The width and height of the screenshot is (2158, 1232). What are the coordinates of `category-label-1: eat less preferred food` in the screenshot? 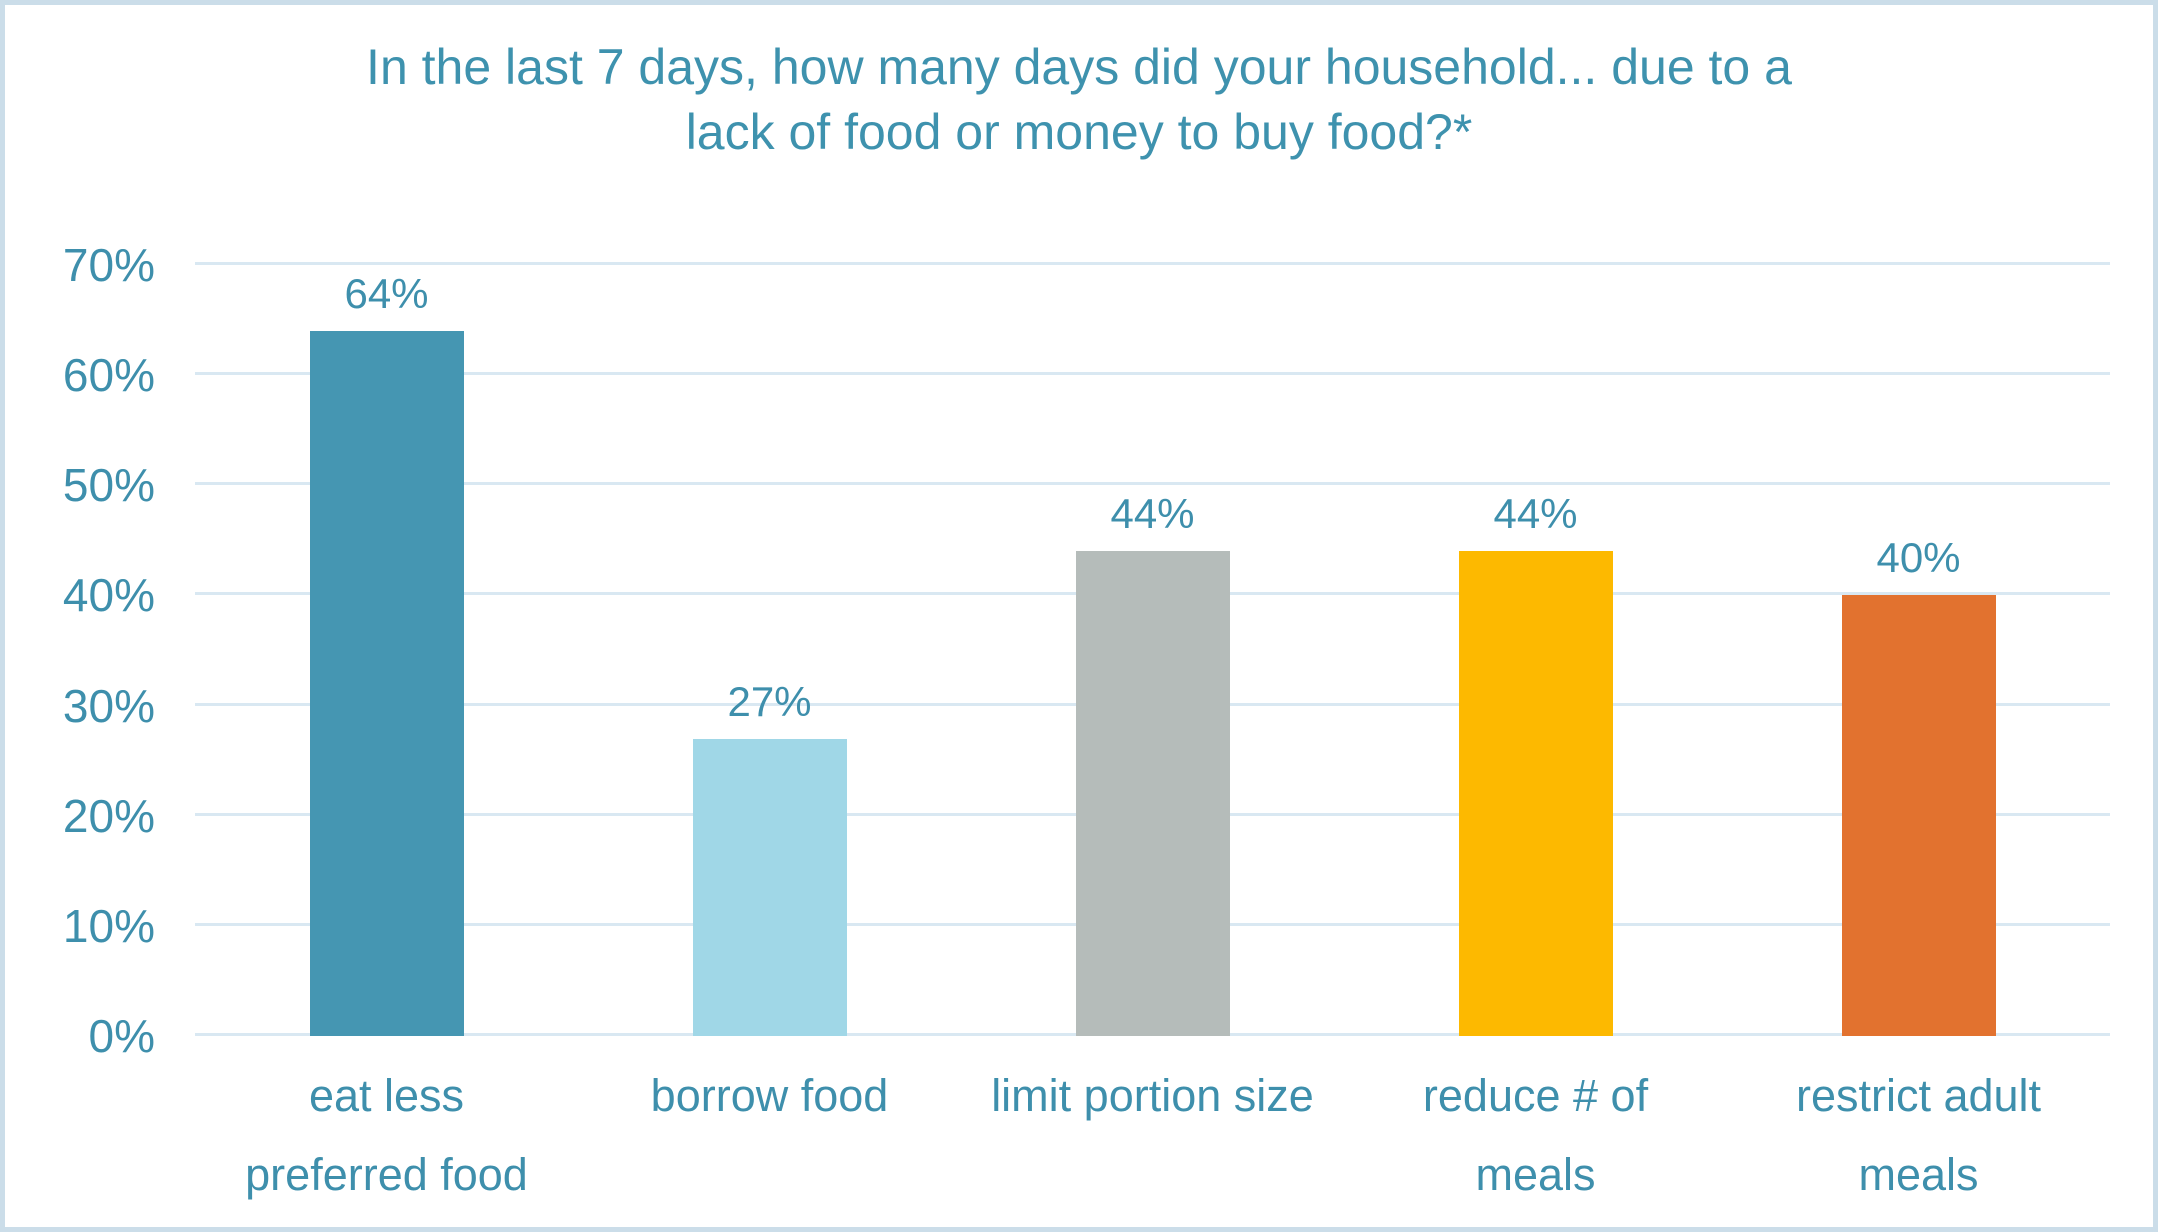 It's located at (386, 1136).